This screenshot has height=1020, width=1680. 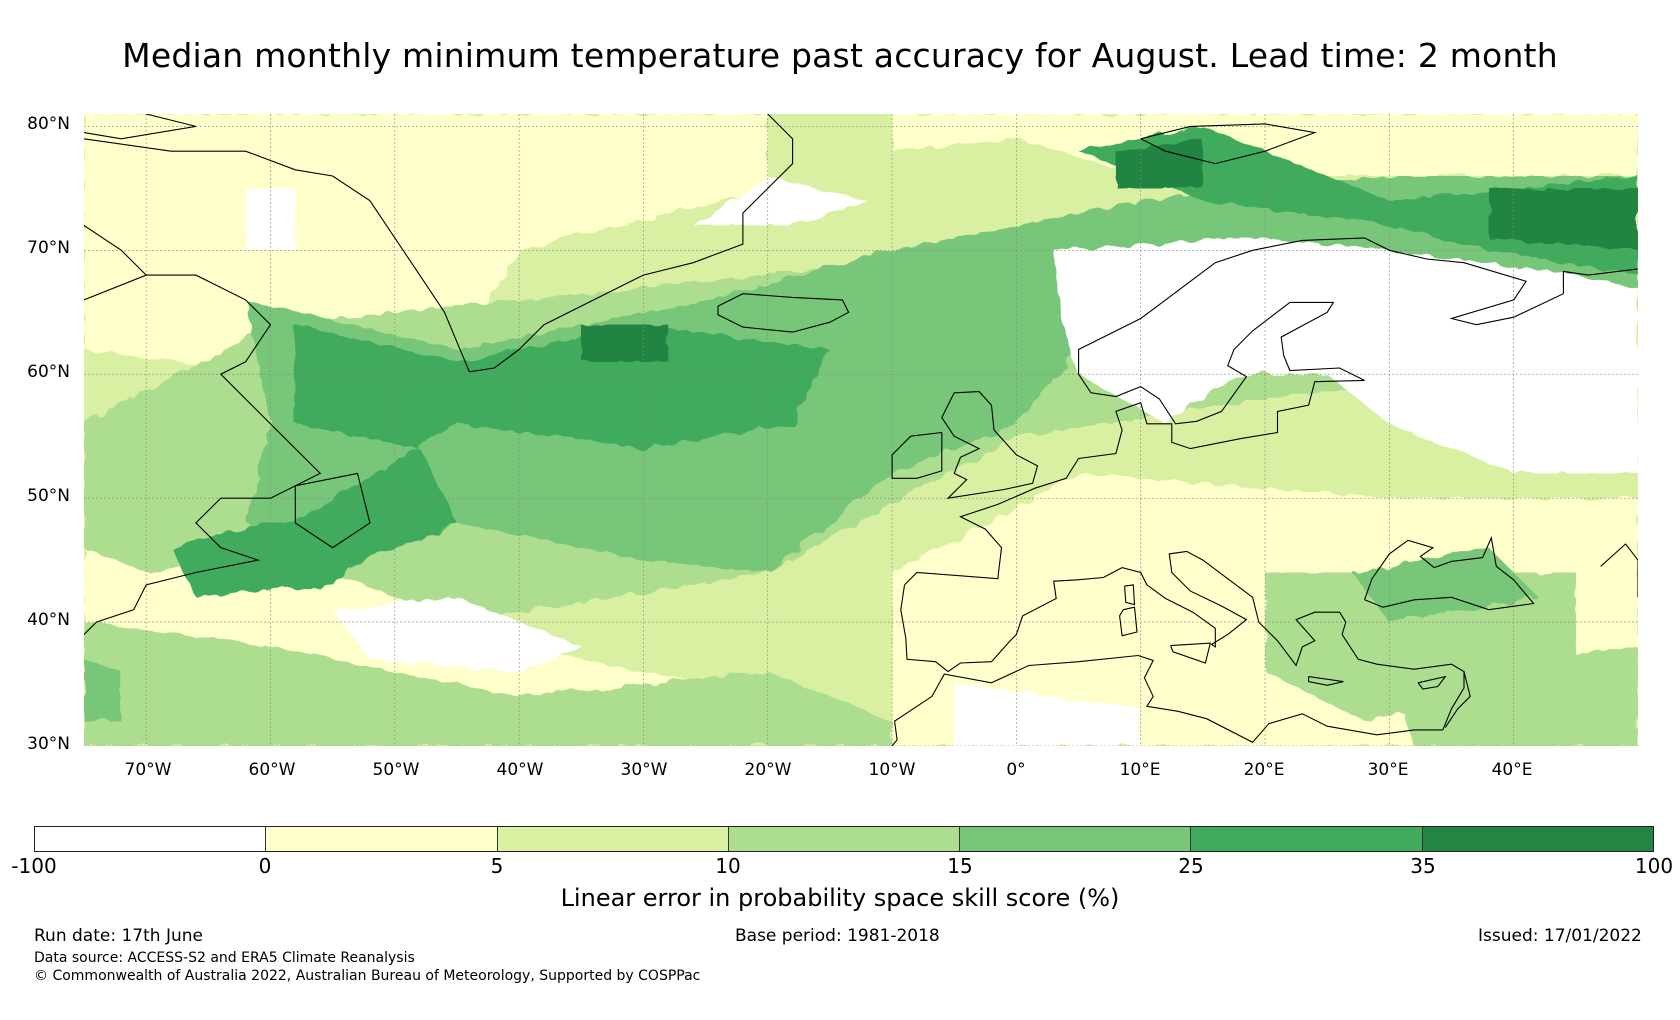 I want to click on lon-label-20w: 20°W, so click(x=768, y=770).